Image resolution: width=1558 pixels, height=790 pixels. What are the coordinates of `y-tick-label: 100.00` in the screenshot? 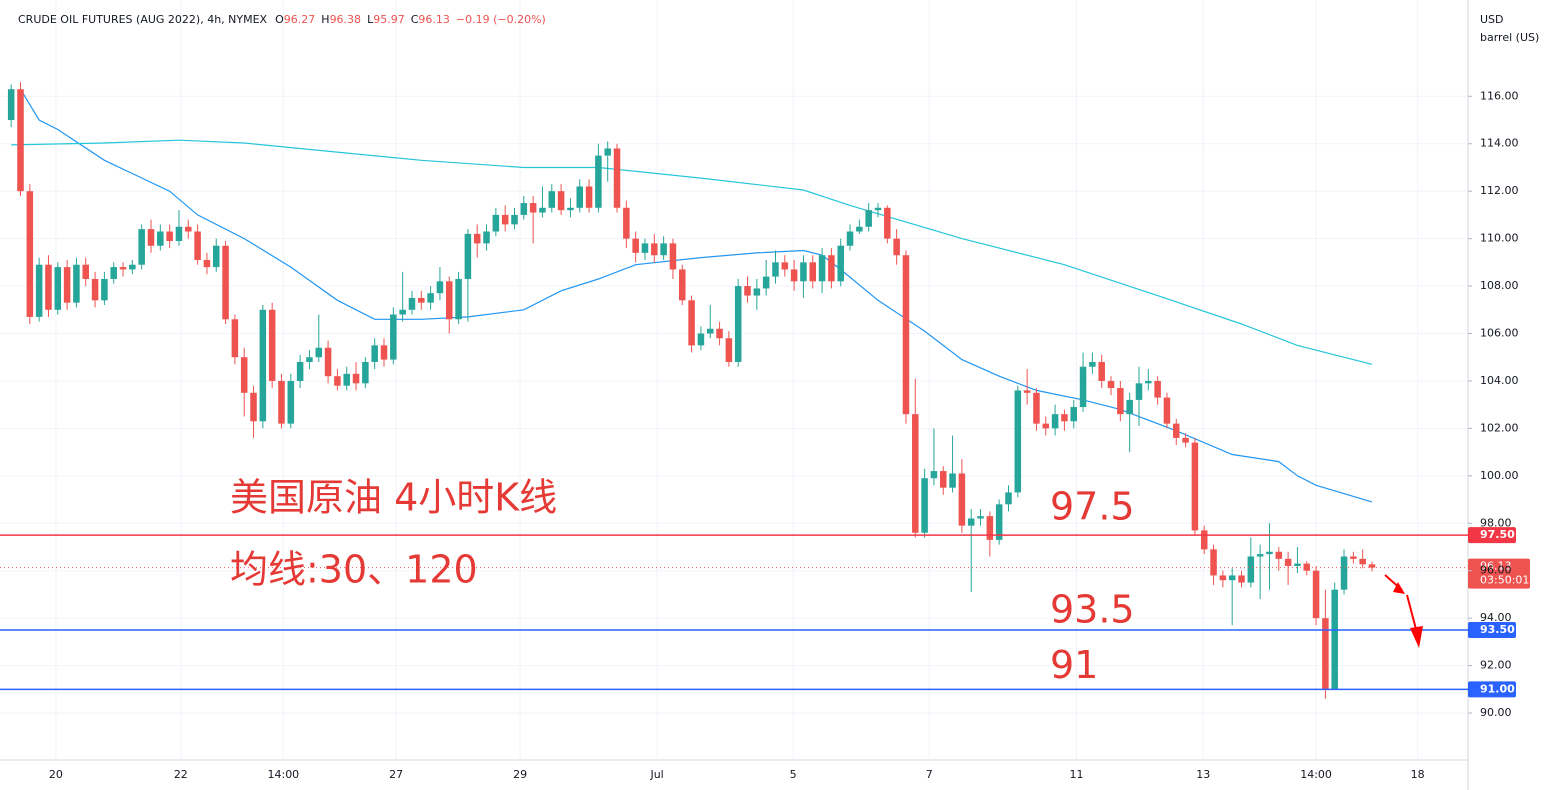 It's located at (1499, 475).